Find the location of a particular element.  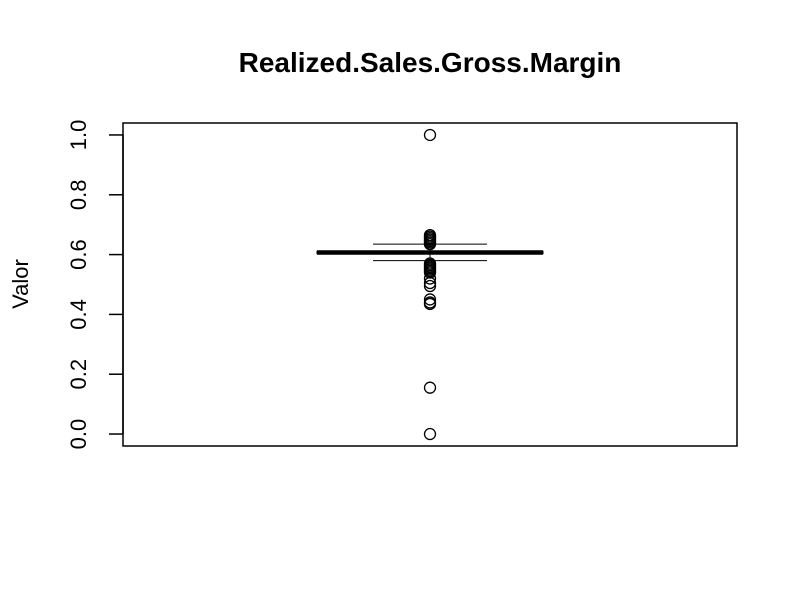

y-tick-label: 1.0 is located at coordinates (78, 135).